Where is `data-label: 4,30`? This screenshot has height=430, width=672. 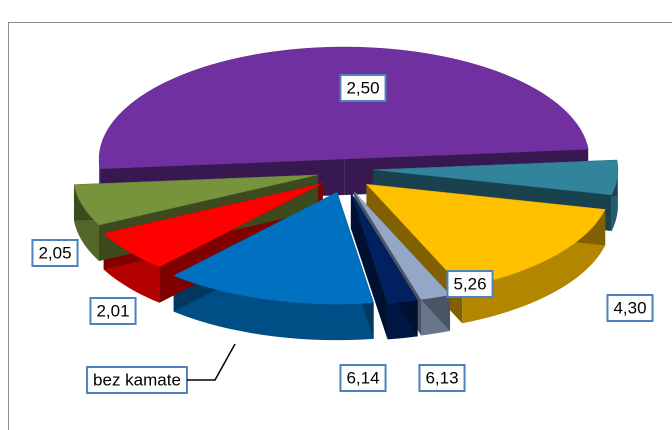 data-label: 4,30 is located at coordinates (629, 307).